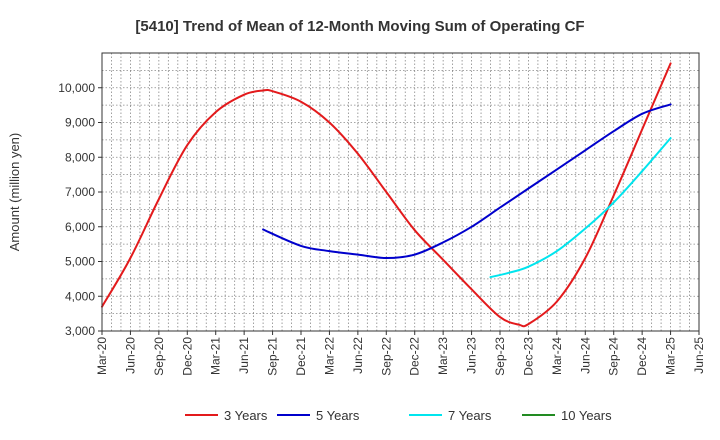 This screenshot has width=720, height=440. What do you see at coordinates (80, 123) in the screenshot?
I see `y-tick-label: 9,000` at bounding box center [80, 123].